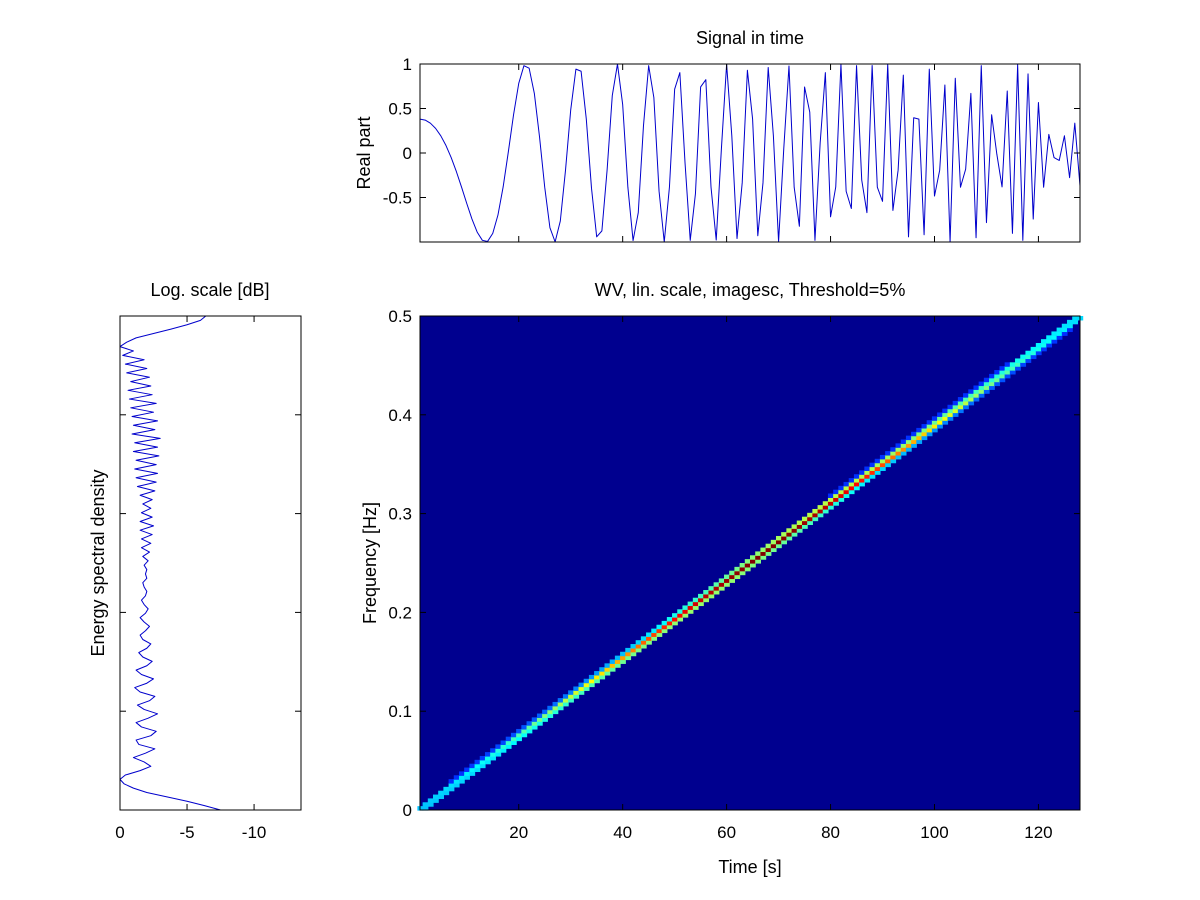  Describe the element at coordinates (400, 711) in the screenshot. I see `wv-ytick-label: 0.1` at that location.